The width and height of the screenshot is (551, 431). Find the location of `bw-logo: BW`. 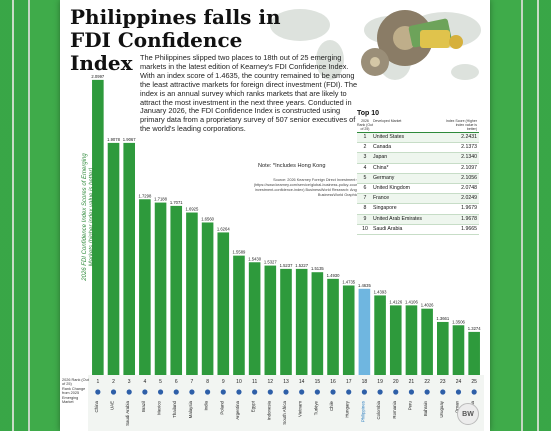

bw-logo: BW is located at coordinates (468, 414).